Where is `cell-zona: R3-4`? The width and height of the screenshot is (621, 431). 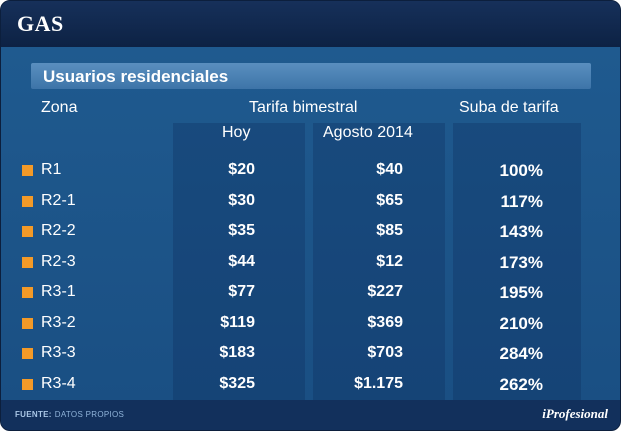 cell-zona: R3-4 is located at coordinates (58, 383).